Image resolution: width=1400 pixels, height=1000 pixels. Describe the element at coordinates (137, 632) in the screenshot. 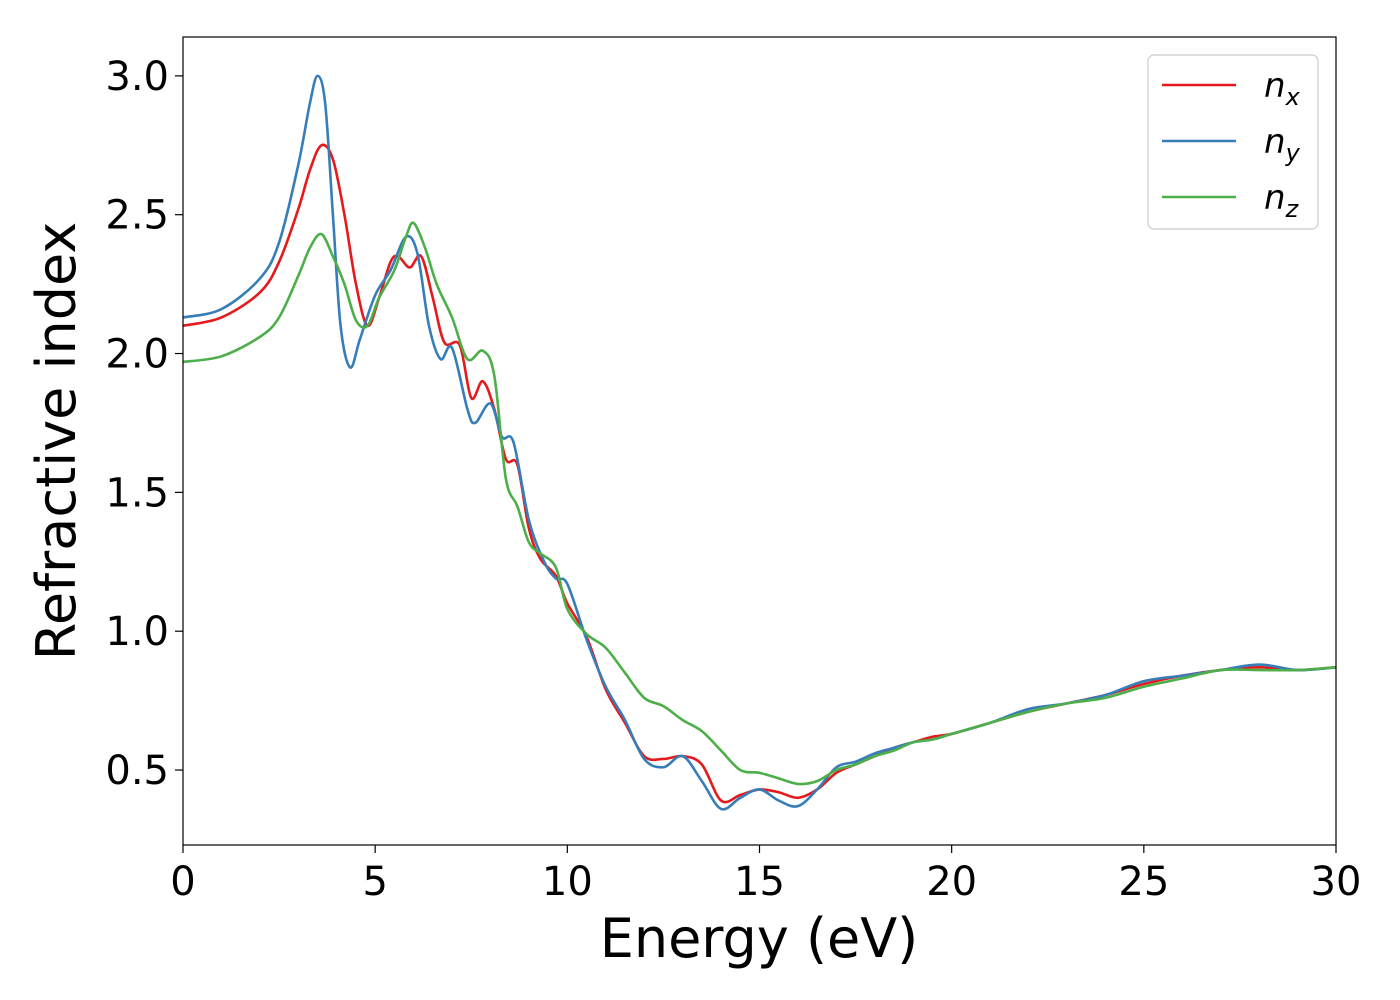

I see `y-tick-label: 1.0` at that location.